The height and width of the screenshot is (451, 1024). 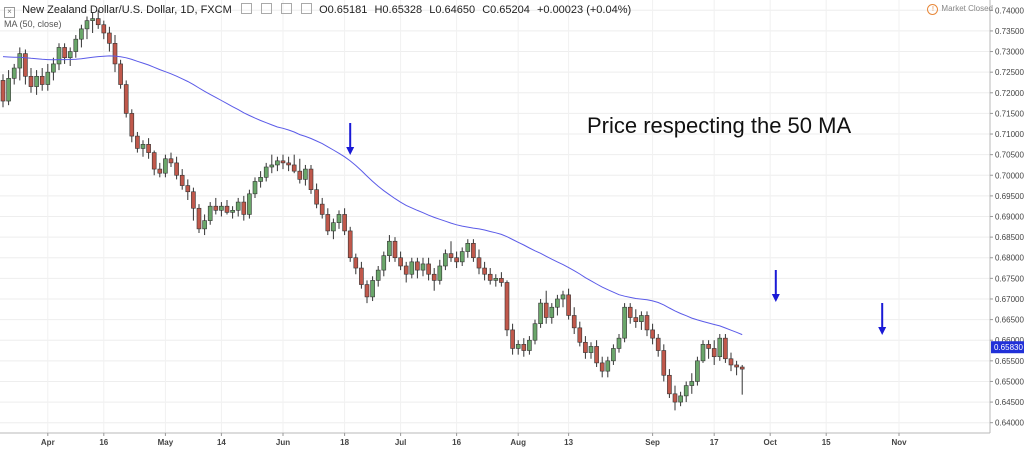 I want to click on price-tag: 0.65830, so click(x=1007, y=347).